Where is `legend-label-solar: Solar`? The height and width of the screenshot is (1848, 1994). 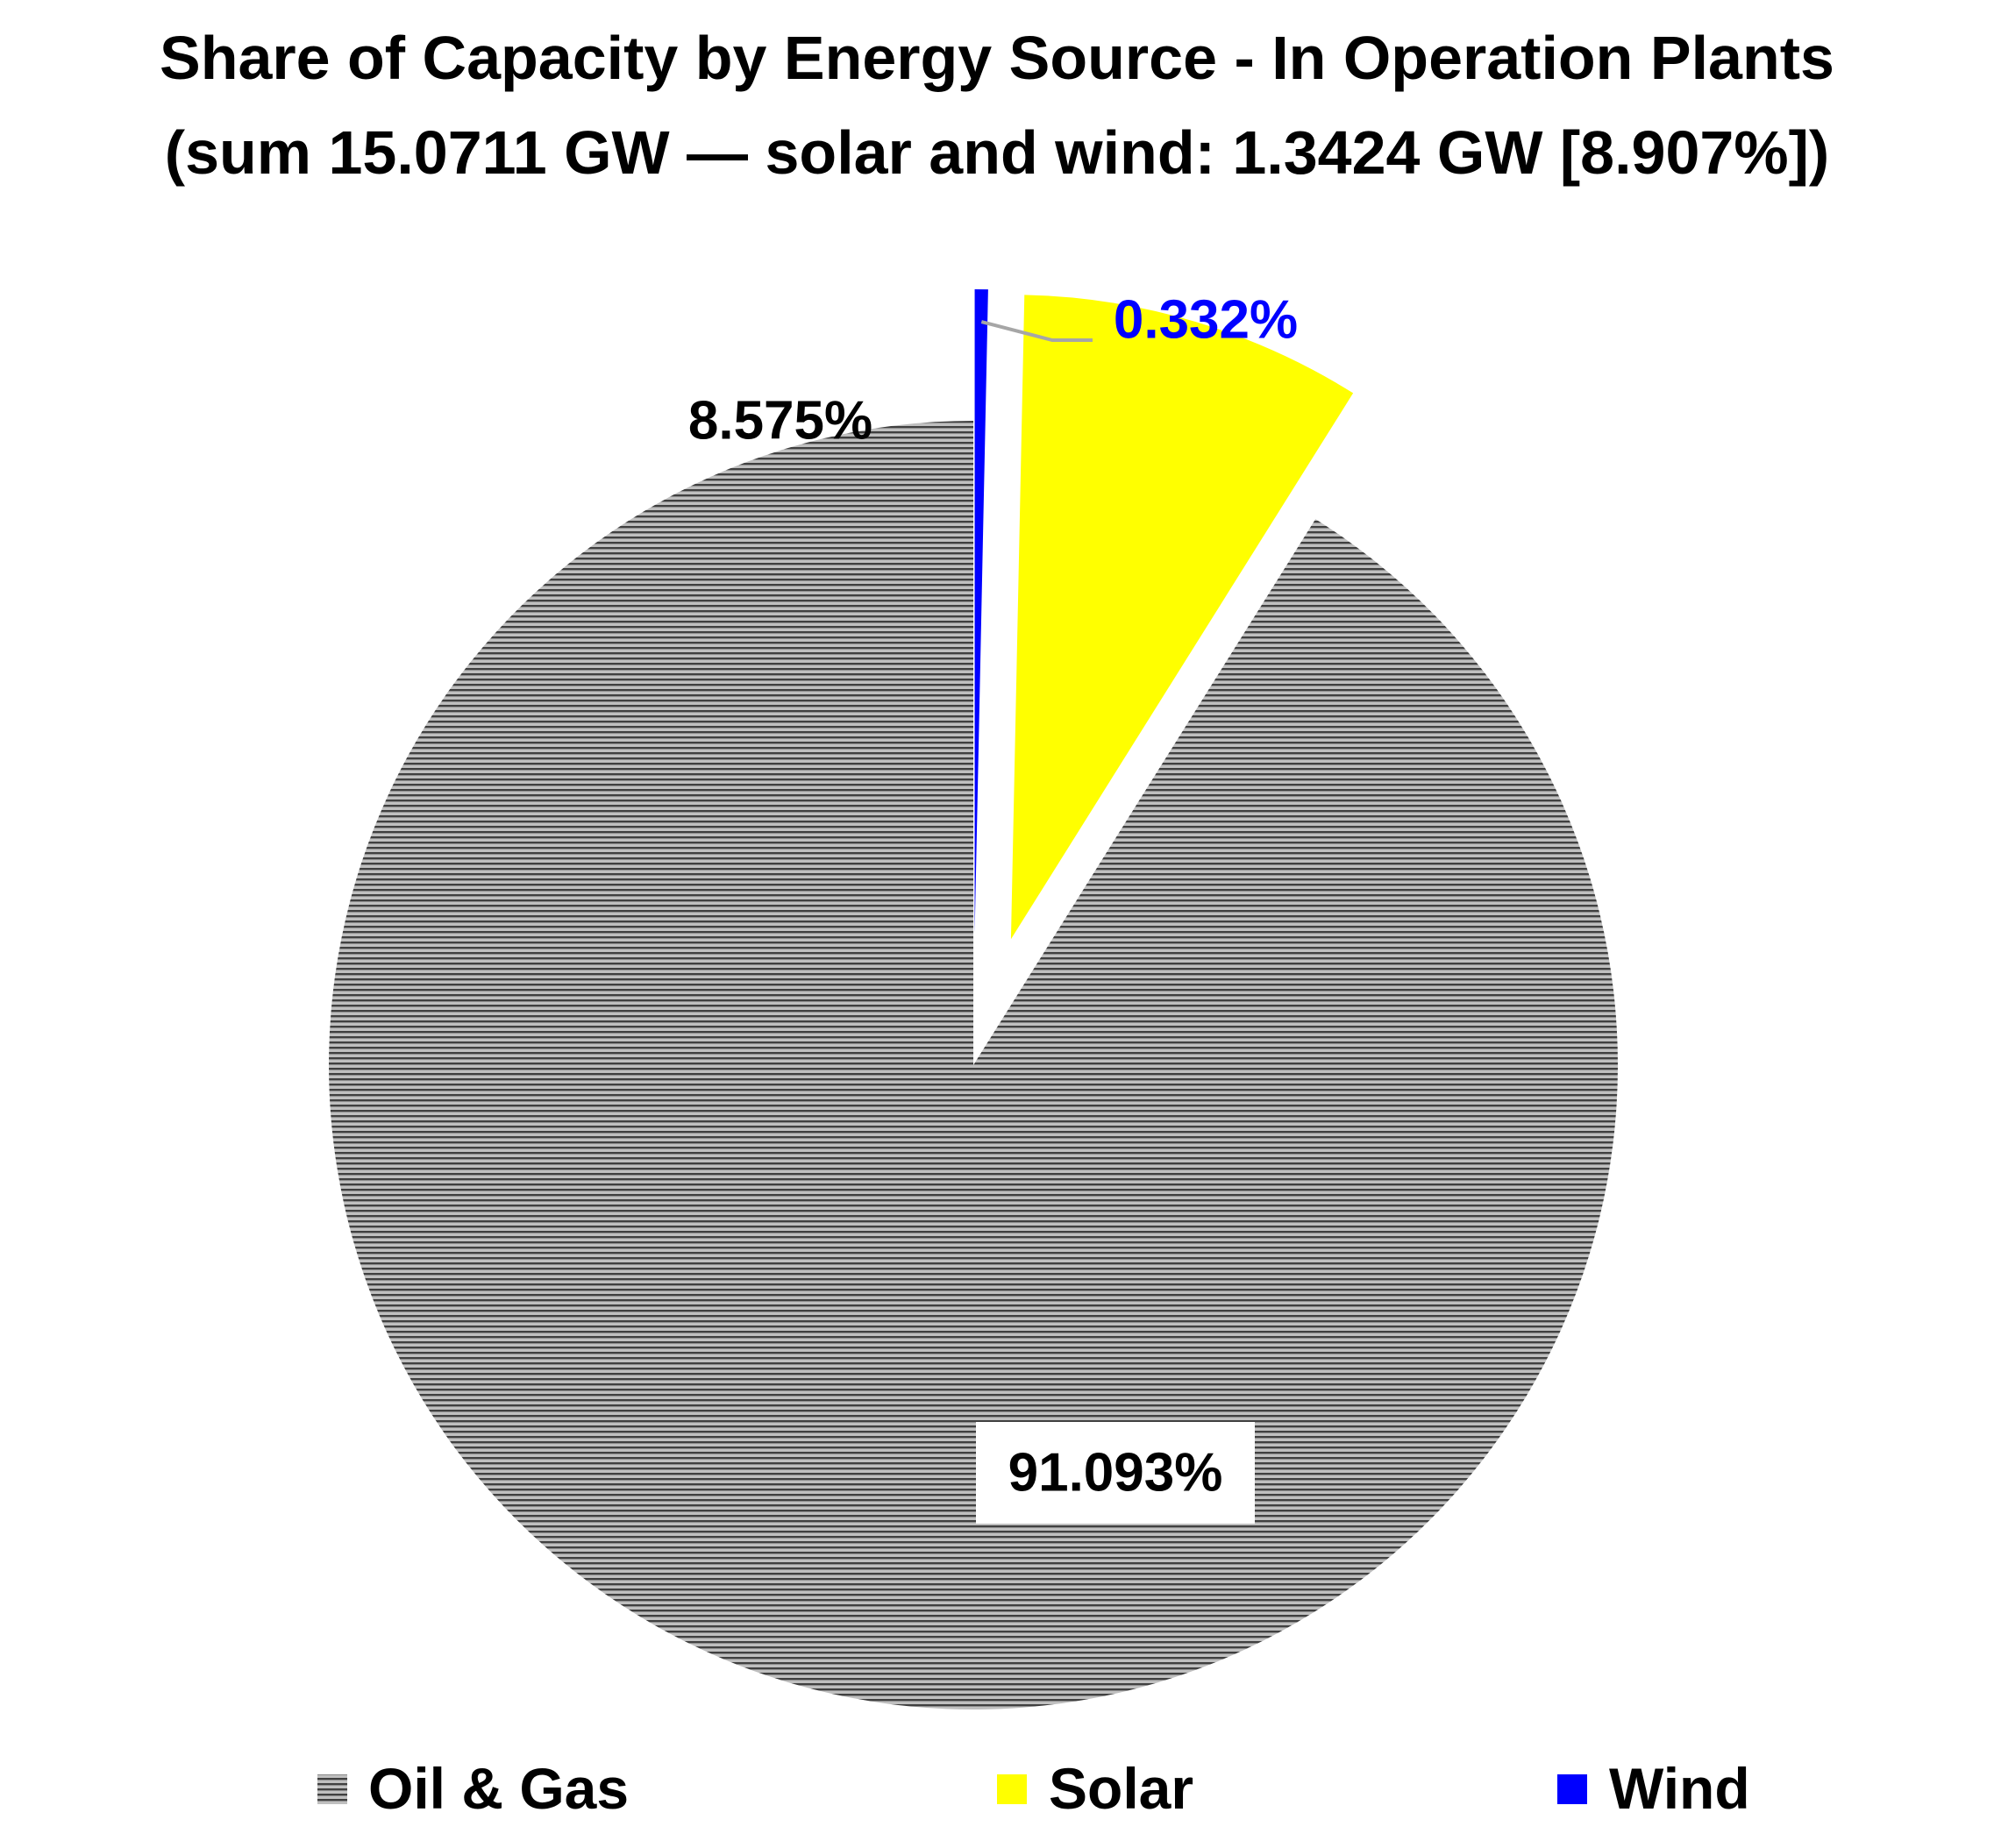
legend-label-solar: Solar is located at coordinates (1121, 1789).